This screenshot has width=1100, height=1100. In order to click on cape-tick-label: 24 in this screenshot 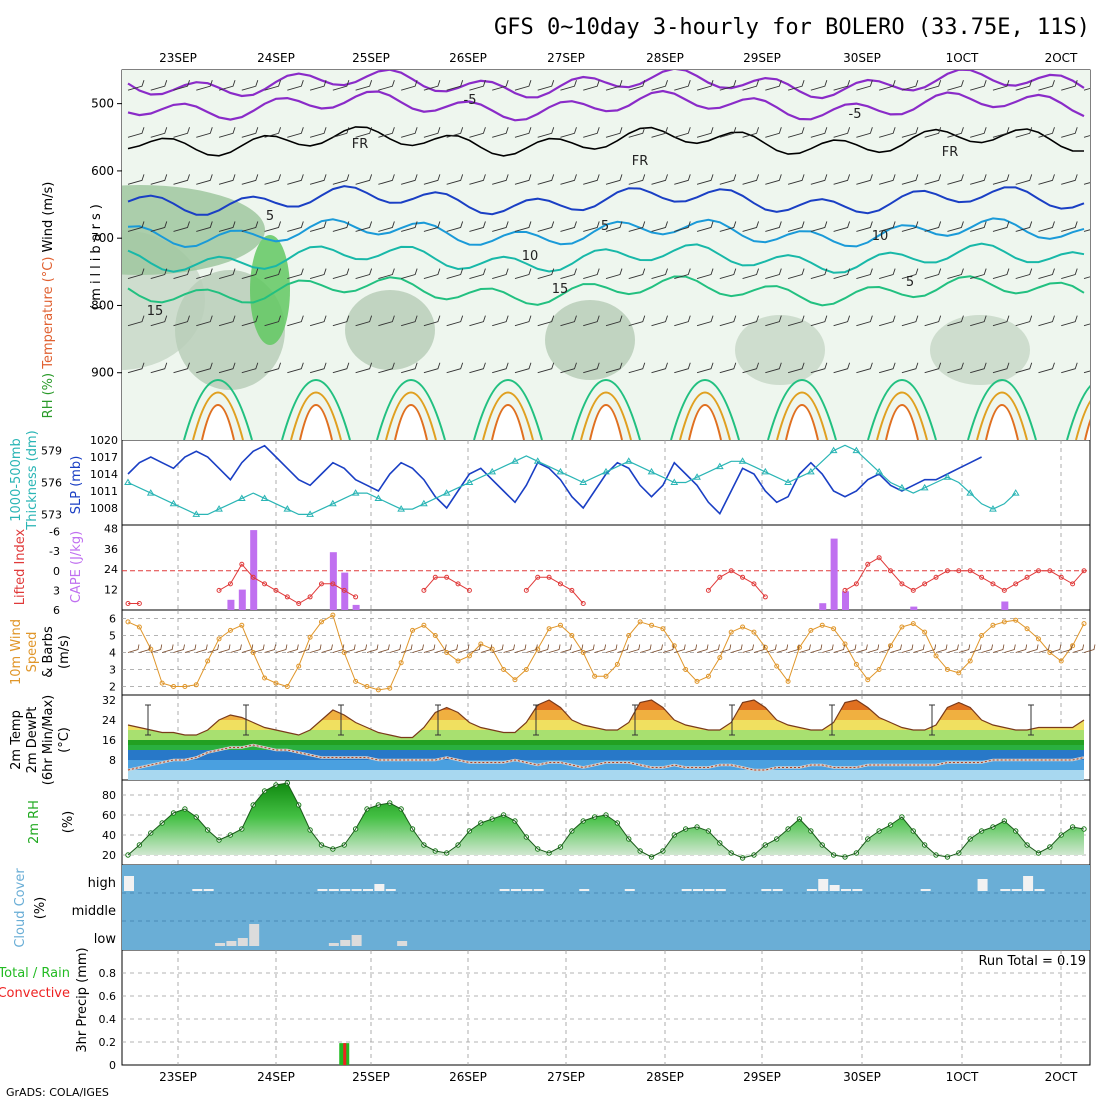, I will do `click(111, 569)`.